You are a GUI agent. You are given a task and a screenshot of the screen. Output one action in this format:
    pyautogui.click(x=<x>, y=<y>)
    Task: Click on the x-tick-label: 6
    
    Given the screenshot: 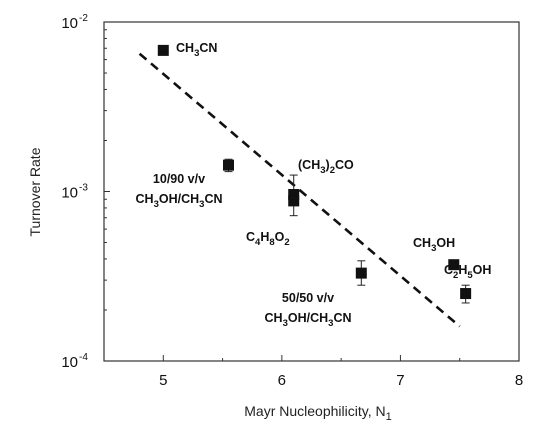 What is the action you would take?
    pyautogui.click(x=282, y=380)
    